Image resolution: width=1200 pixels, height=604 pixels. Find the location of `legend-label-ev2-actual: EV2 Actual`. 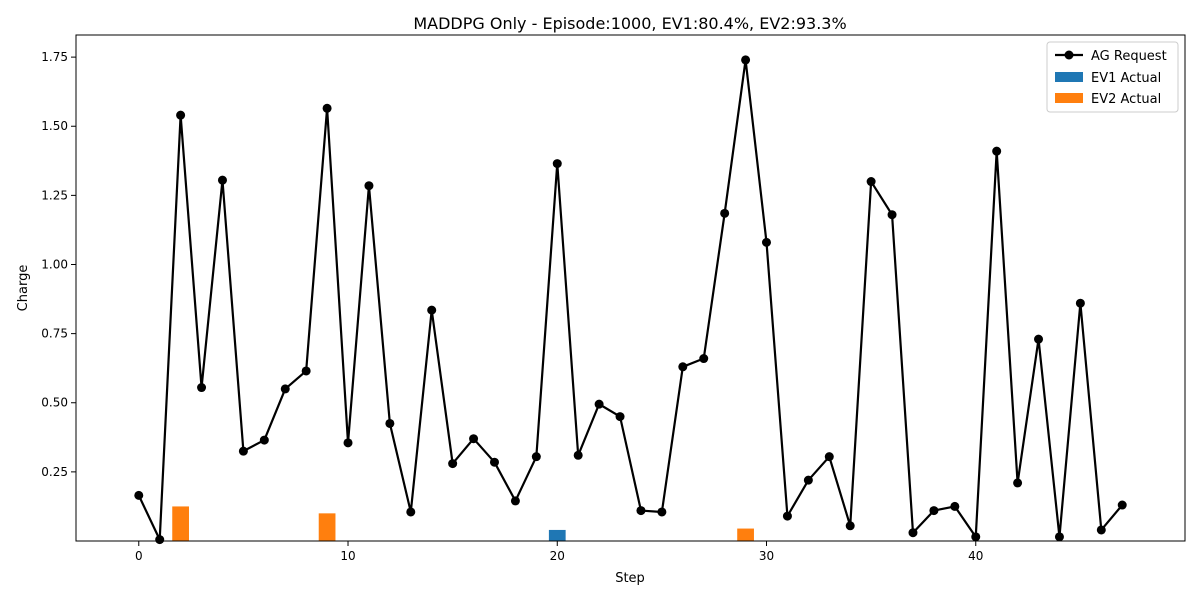

legend-label-ev2-actual: EV2 Actual is located at coordinates (1126, 99).